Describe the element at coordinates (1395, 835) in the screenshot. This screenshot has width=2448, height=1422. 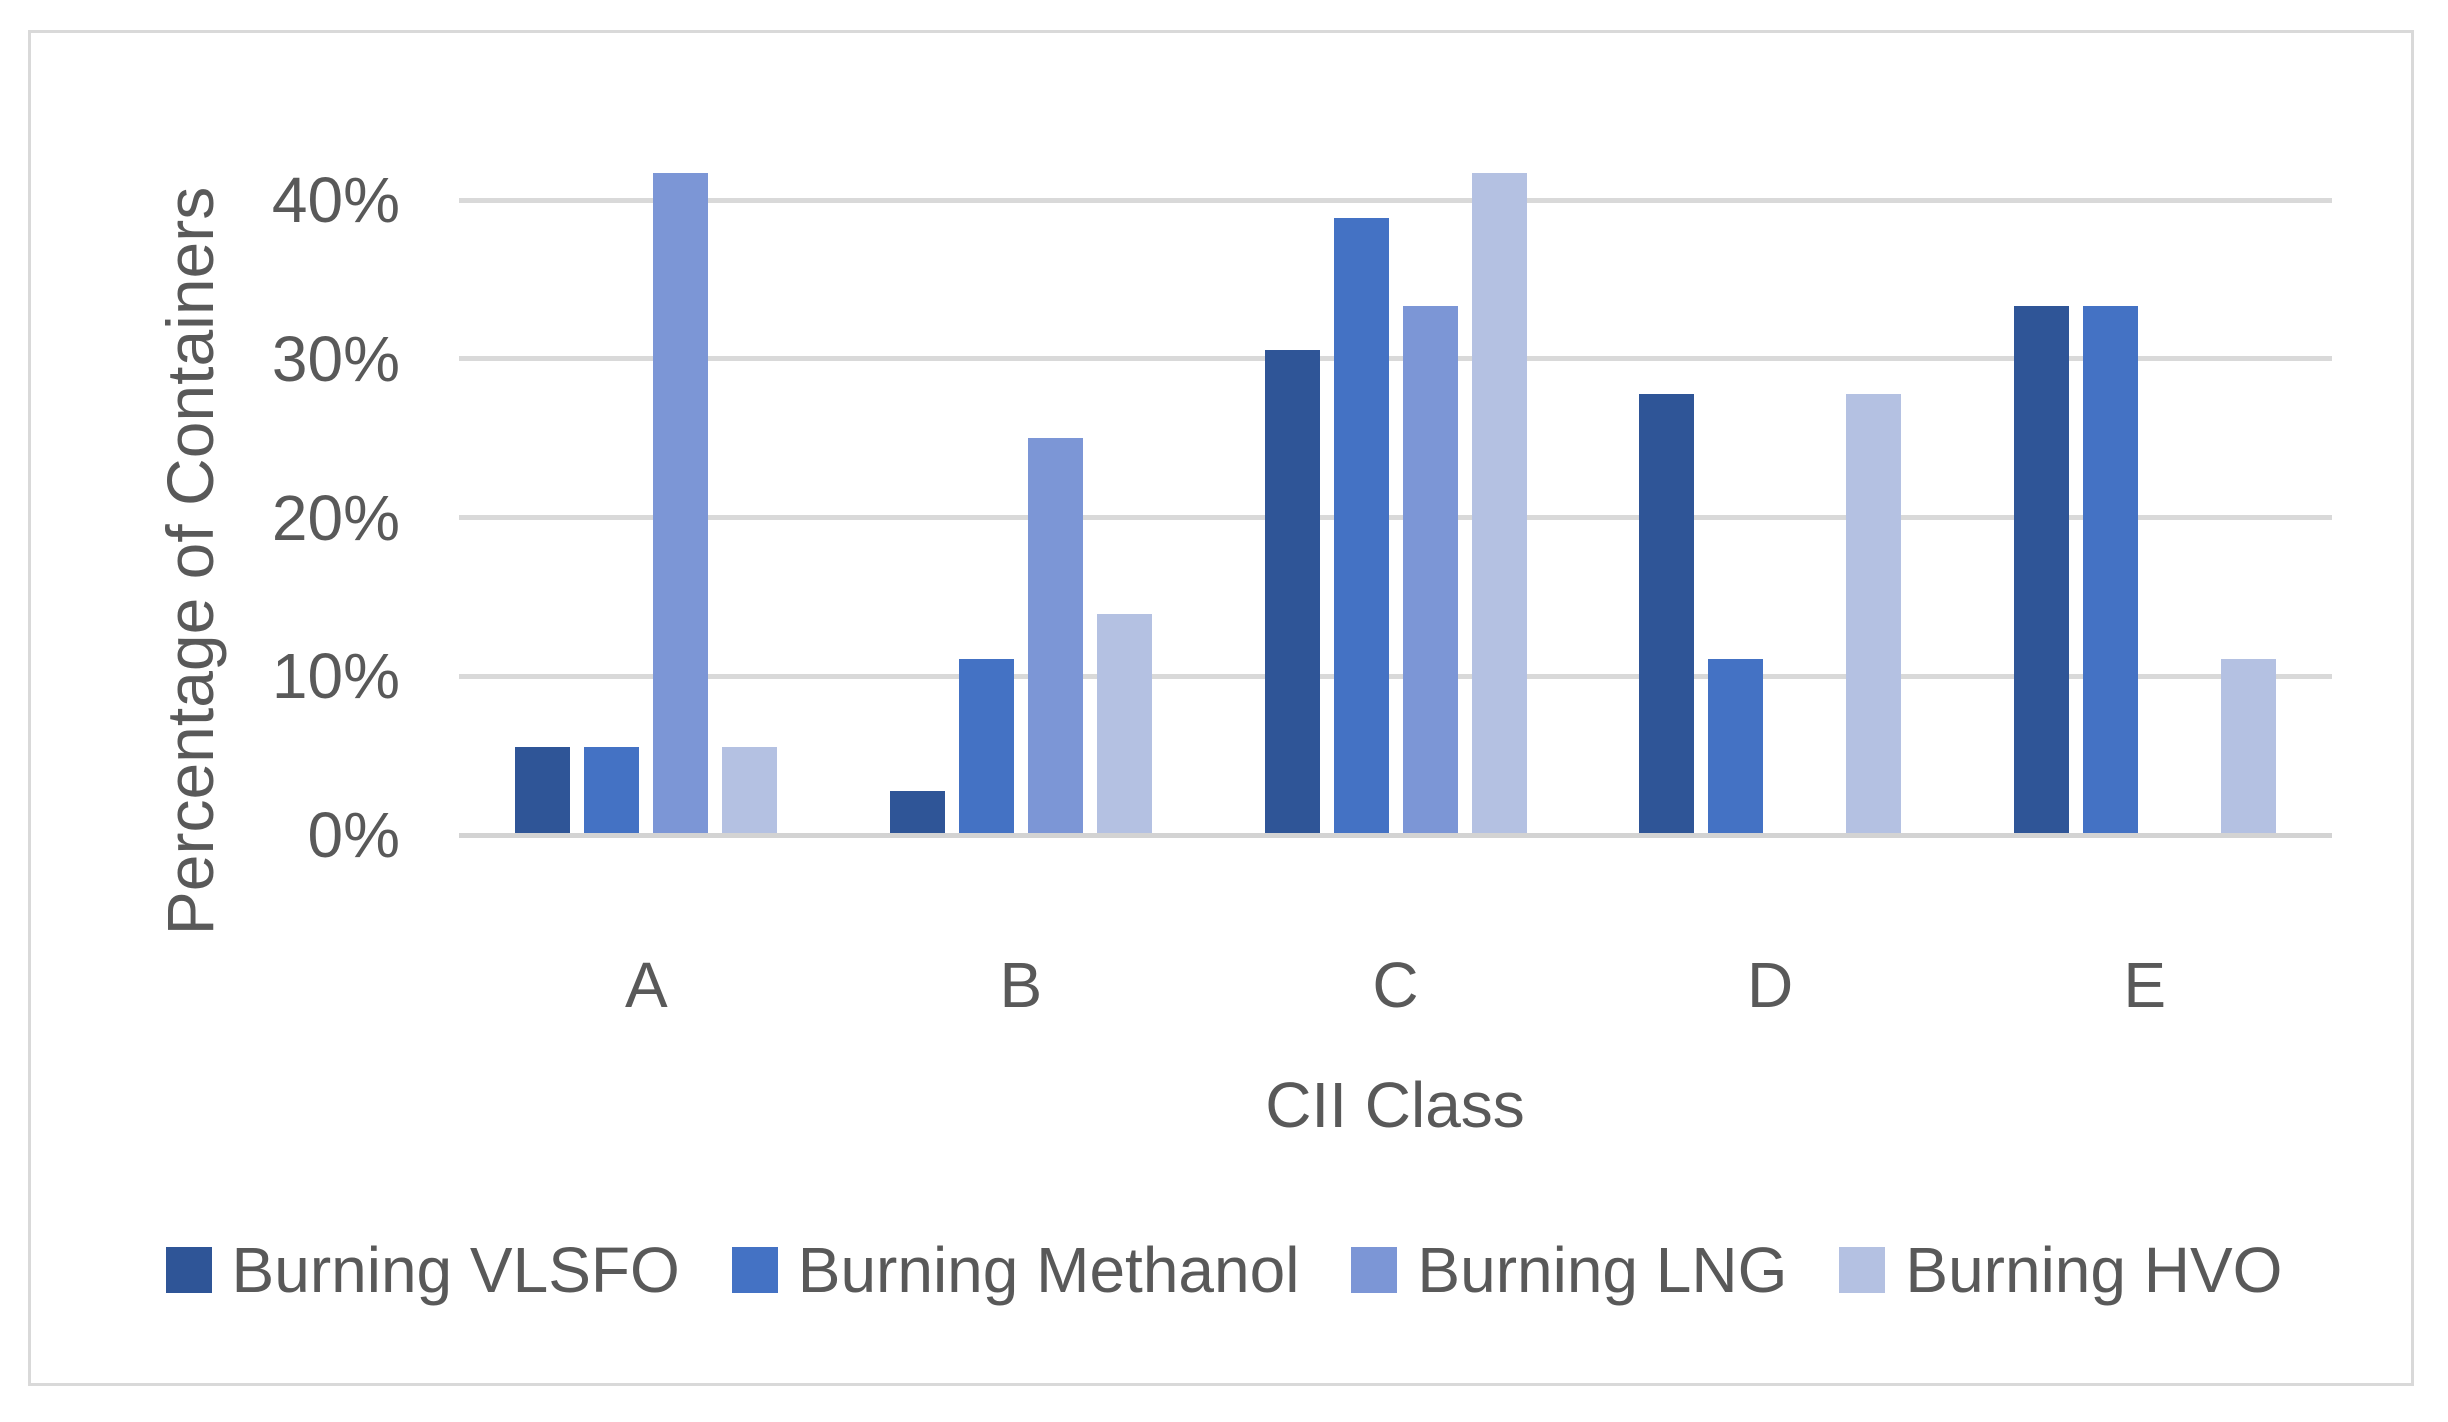
I see `x-axis-line` at that location.